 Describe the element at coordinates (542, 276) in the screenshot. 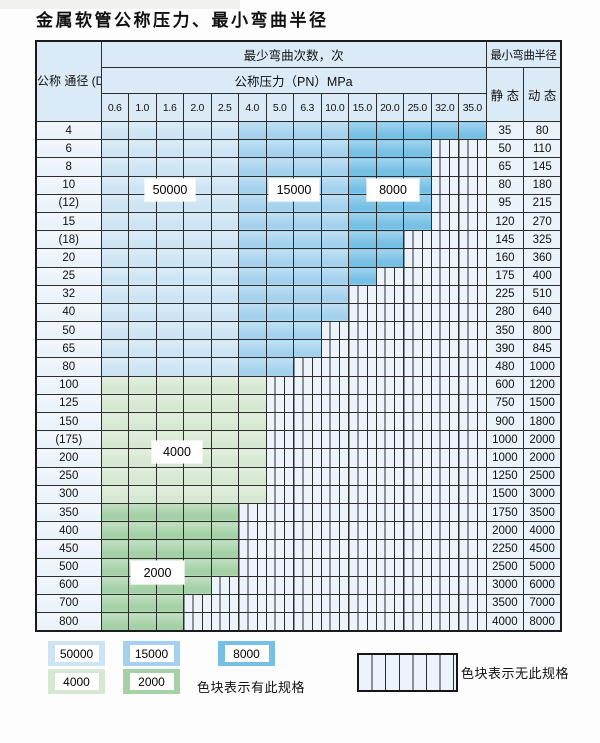

I see `dynamic-cell: 400` at that location.